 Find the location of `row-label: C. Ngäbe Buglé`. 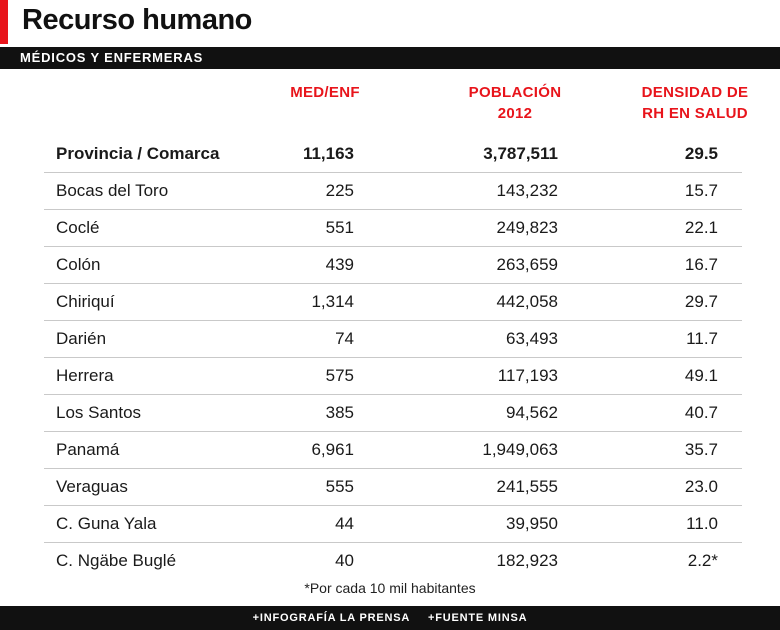

row-label: C. Ngäbe Buglé is located at coordinates (116, 560).